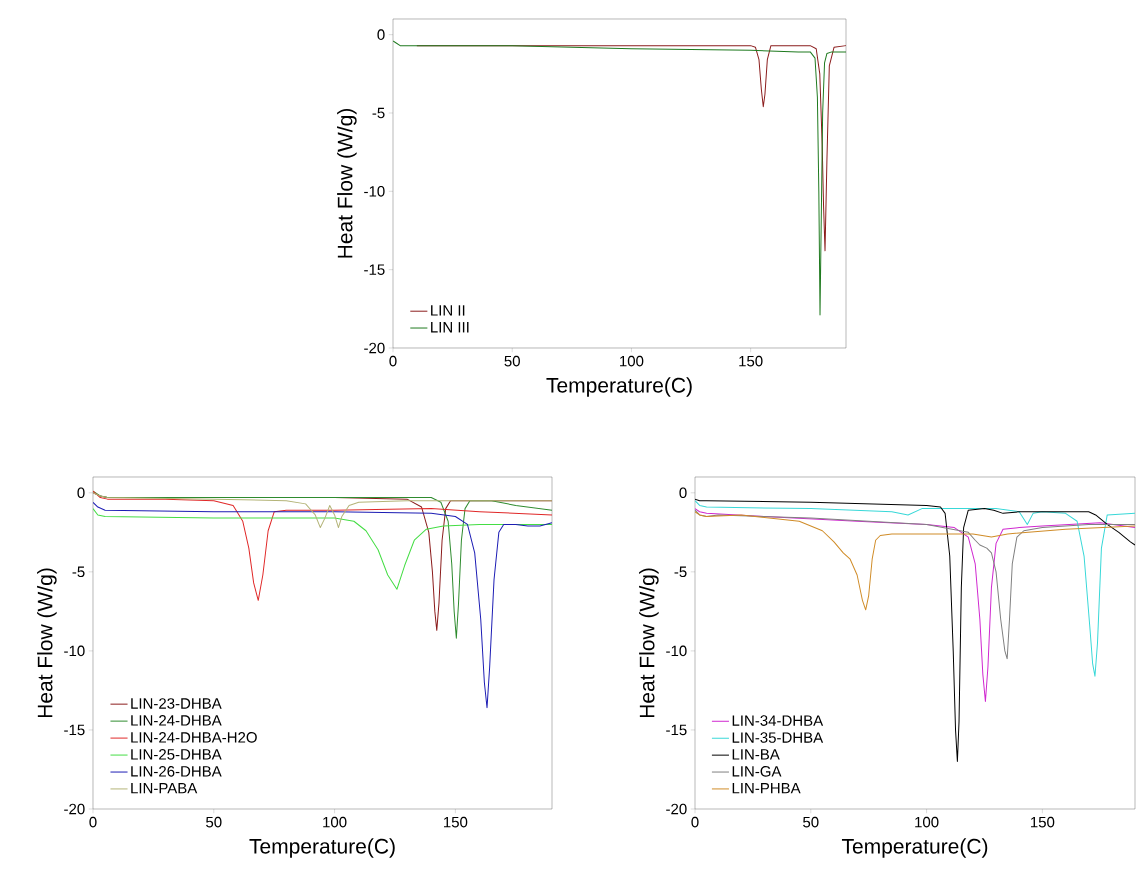 The image size is (1141, 884). Describe the element at coordinates (778, 720) in the screenshot. I see `legend-label: LIN-34-DHBA` at that location.